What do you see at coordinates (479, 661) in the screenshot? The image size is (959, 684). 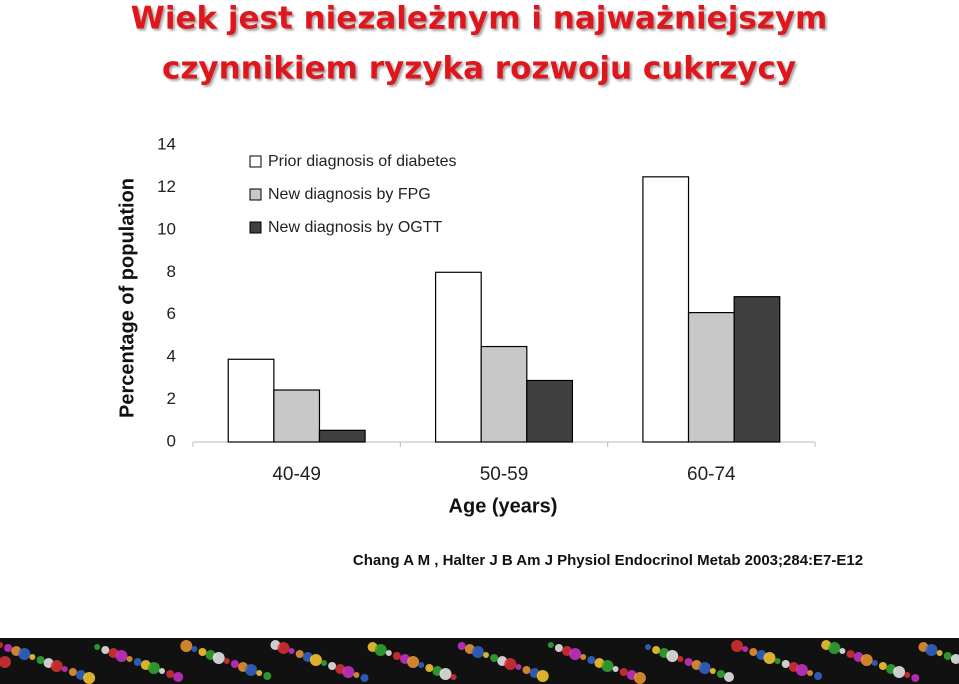 I see `footer-strip` at bounding box center [479, 661].